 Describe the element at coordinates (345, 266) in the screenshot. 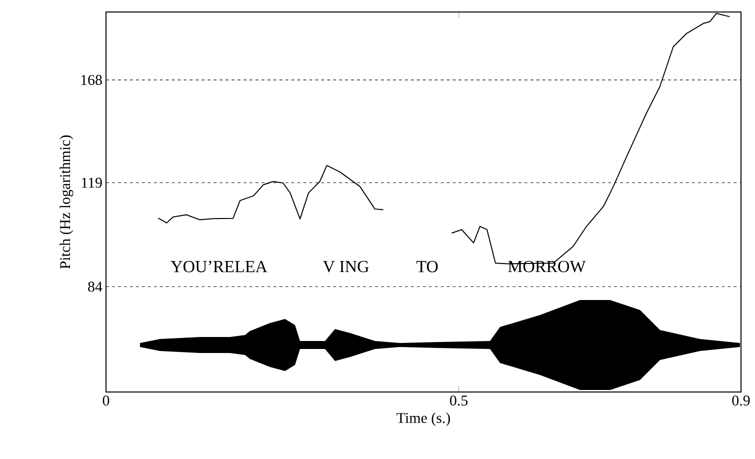

I see `annotation: V ING` at that location.